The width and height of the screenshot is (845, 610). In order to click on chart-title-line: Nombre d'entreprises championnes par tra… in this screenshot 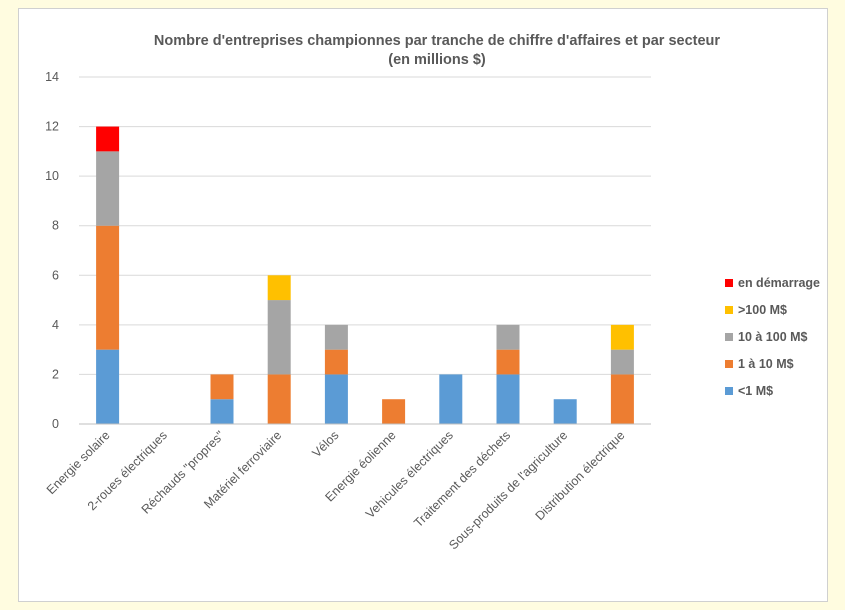, I will do `click(437, 41)`.